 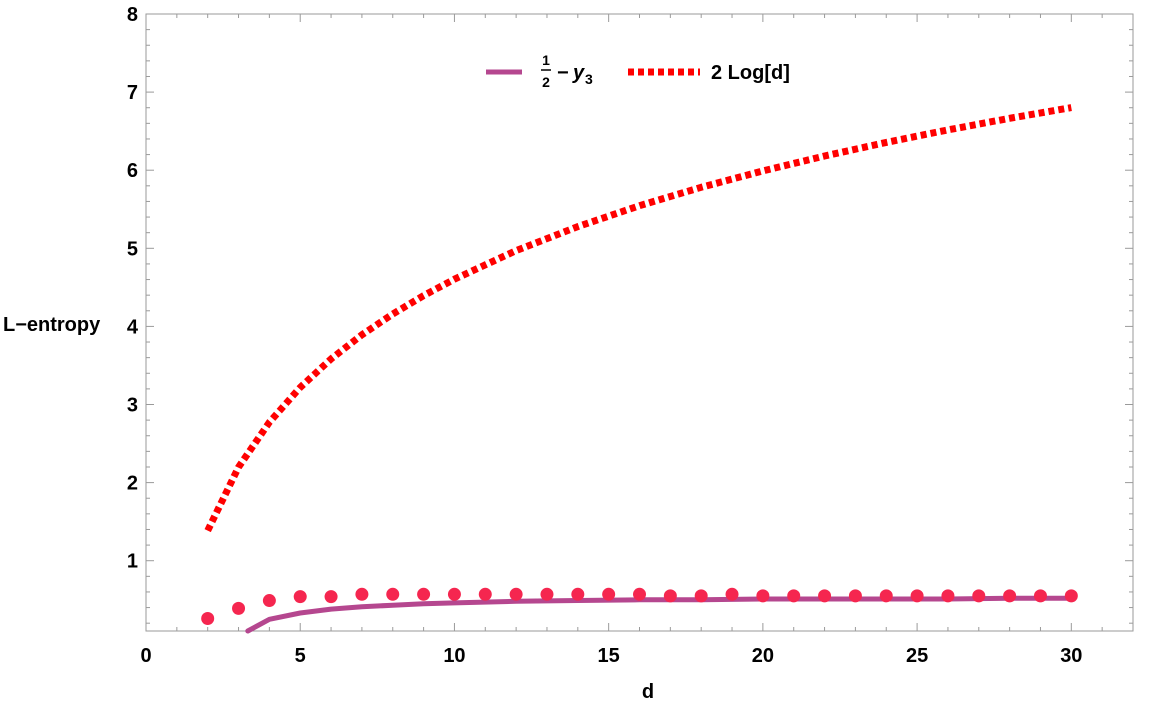 What do you see at coordinates (917, 656) in the screenshot?
I see `x-tick-label: 25` at bounding box center [917, 656].